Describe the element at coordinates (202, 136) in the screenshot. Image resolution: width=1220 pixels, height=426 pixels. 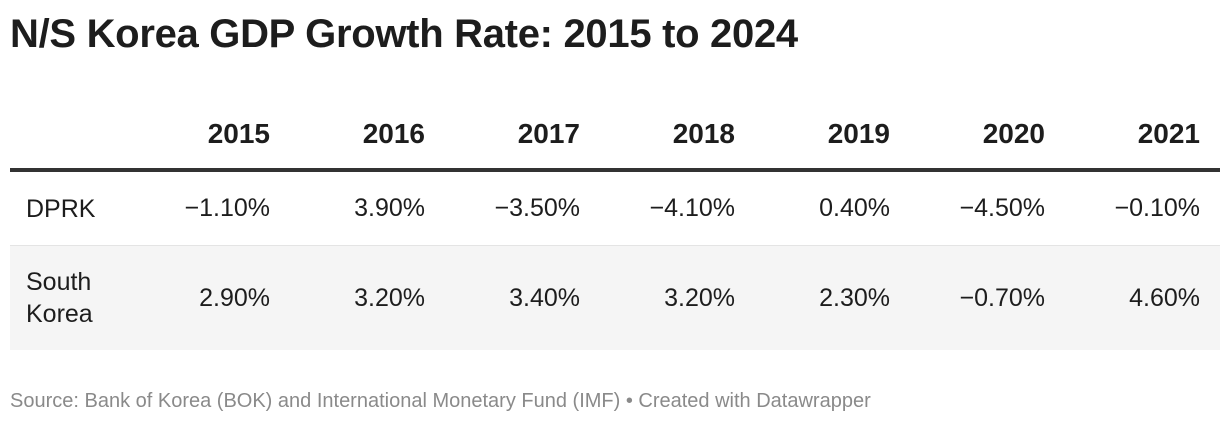
I see `column-header: 2015` at that location.